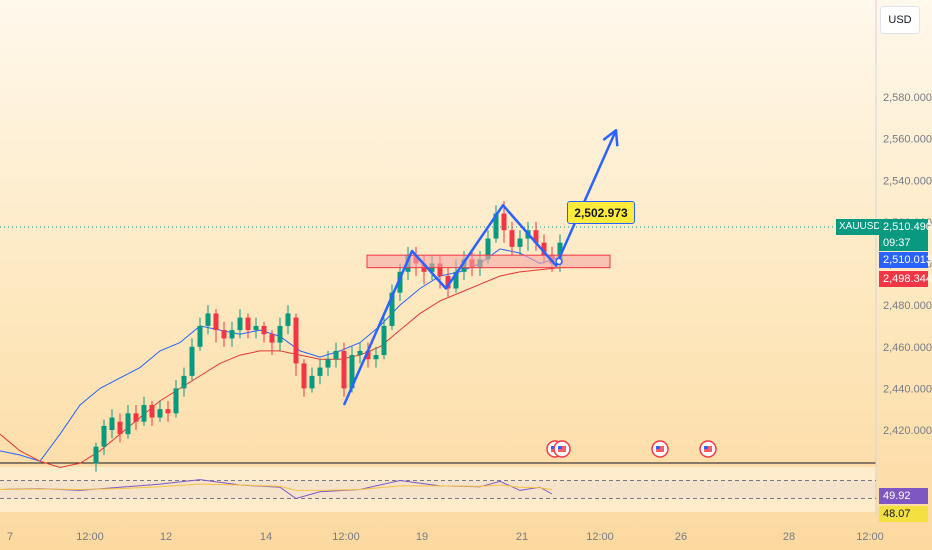 This screenshot has height=550, width=932. Describe the element at coordinates (276, 487) in the screenshot. I see `rsi-ma-line` at that location.